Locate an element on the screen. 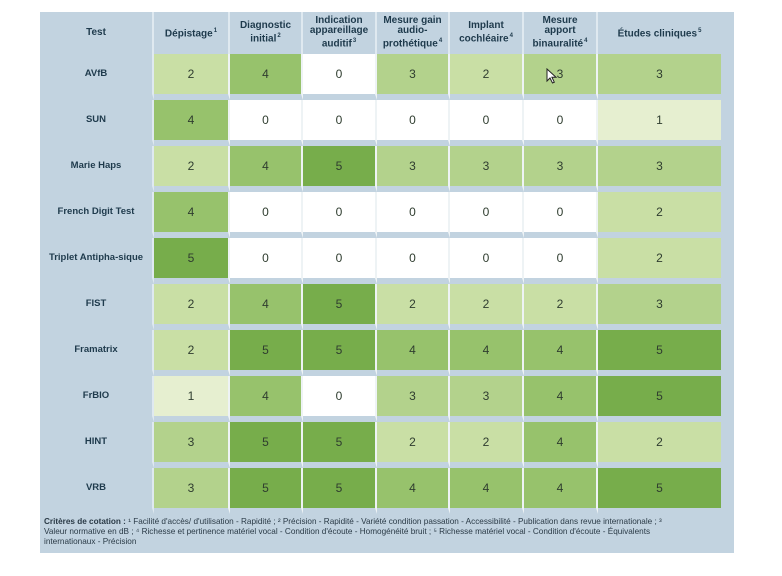 The height and width of the screenshot is (576, 782). column-header-test: Test is located at coordinates (97, 33).